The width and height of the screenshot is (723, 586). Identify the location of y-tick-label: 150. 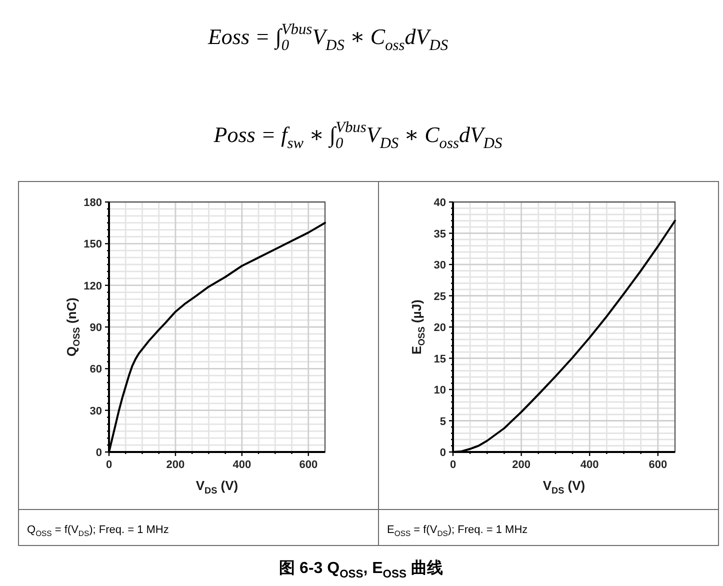
(93, 244).